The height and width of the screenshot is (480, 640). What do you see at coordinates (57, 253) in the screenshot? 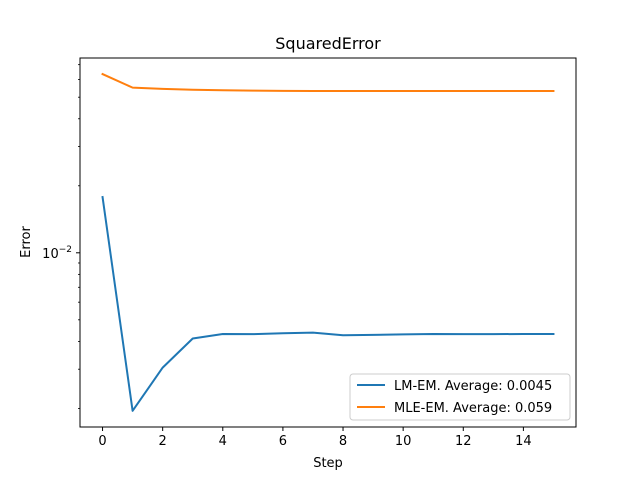
I see `y-tick-label: 10−2` at bounding box center [57, 253].